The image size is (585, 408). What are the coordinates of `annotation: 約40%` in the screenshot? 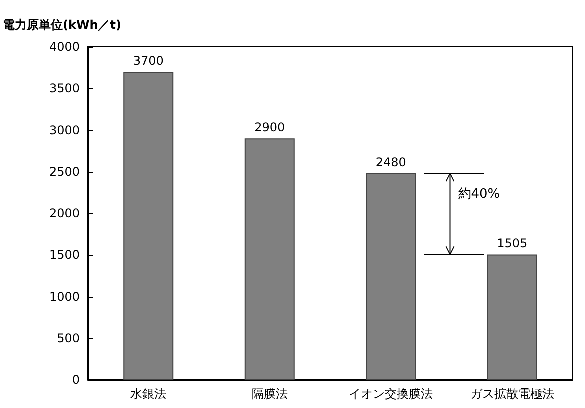 It's located at (479, 194).